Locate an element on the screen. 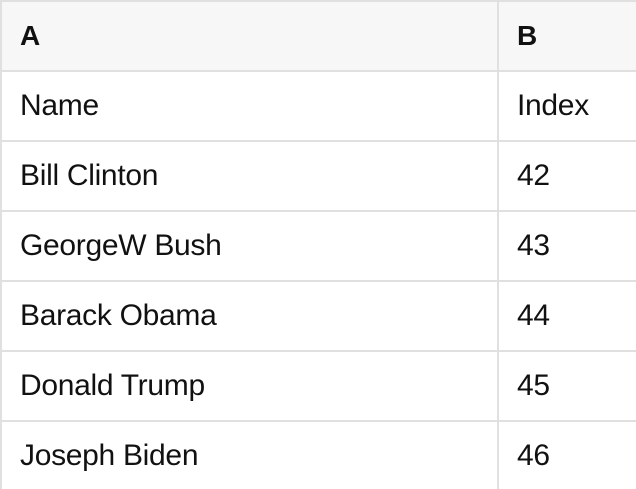 This screenshot has height=489, width=636. column-header-b: B is located at coordinates (567, 37).